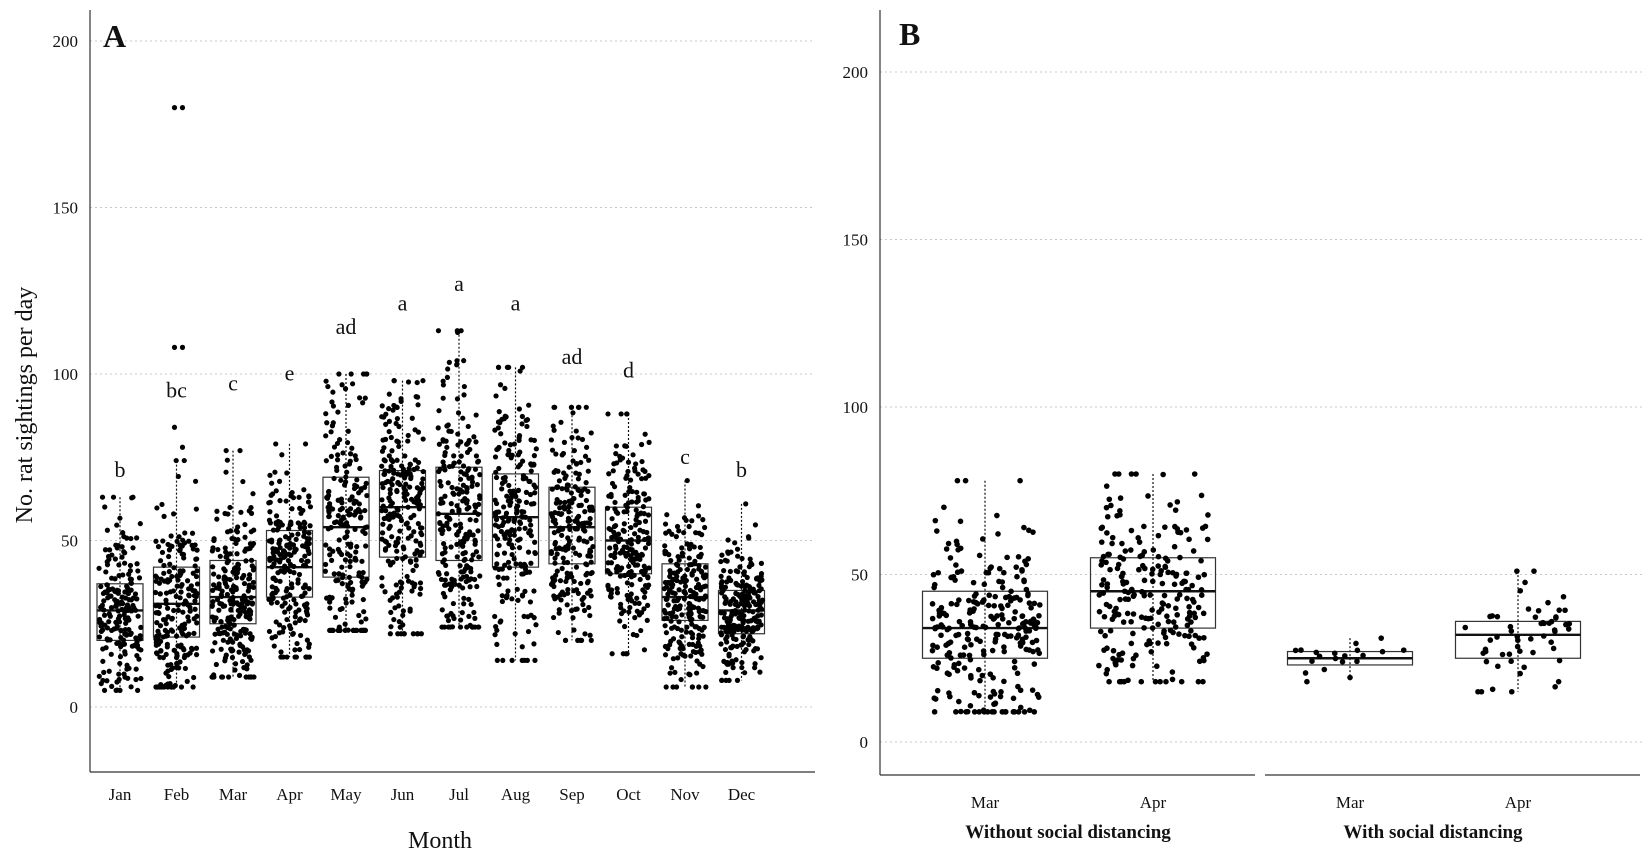 Image resolution: width=1652 pixels, height=856 pixels. I want to click on box-Aug, so click(515, 520).